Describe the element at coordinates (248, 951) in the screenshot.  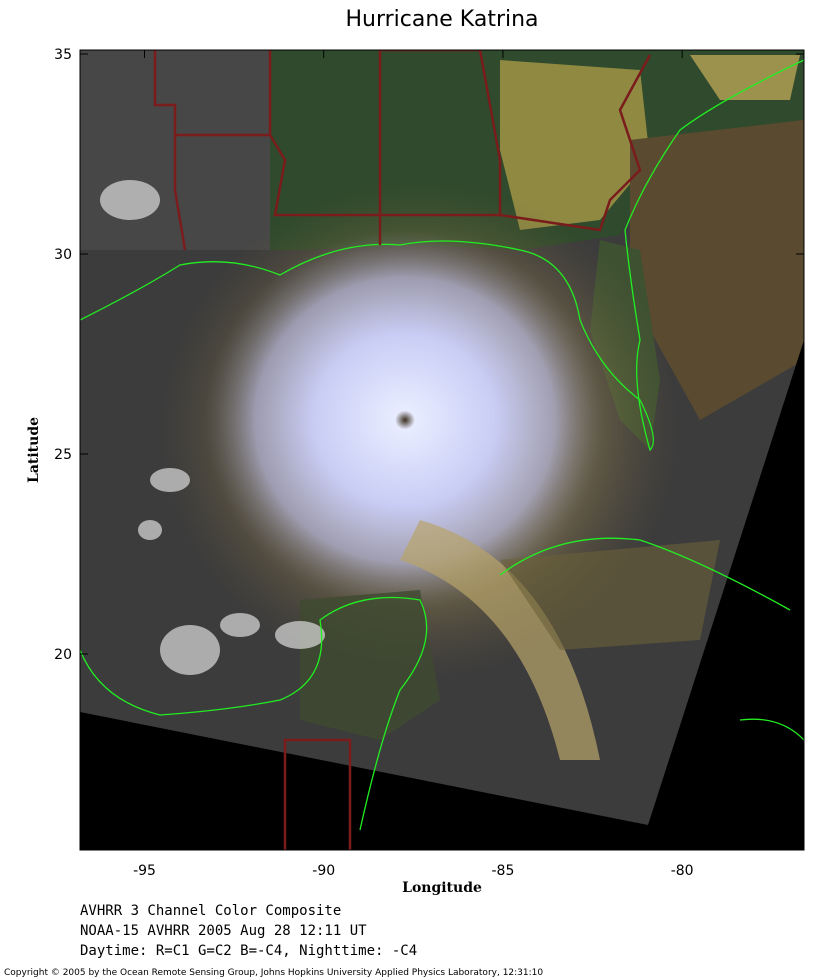
I see `caption-line: Daytime: R=C1 G=C2 B=-C4, Nighttime: -C4` at that location.